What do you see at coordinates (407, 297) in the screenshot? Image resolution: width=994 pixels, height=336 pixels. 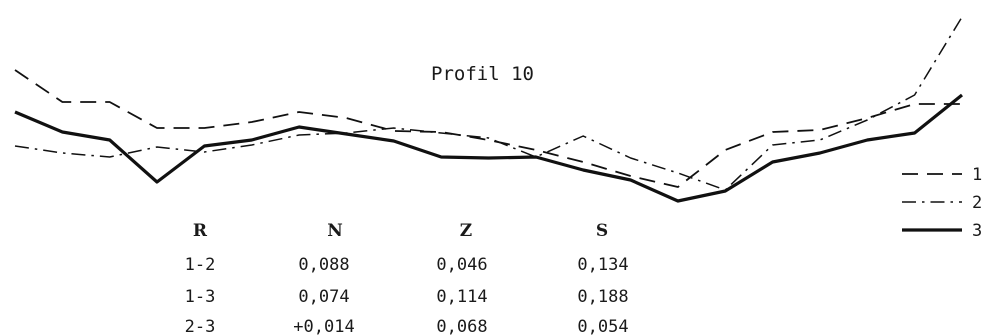 I see `table-row: 1-3 0,074 0,114 0,188` at bounding box center [407, 297].